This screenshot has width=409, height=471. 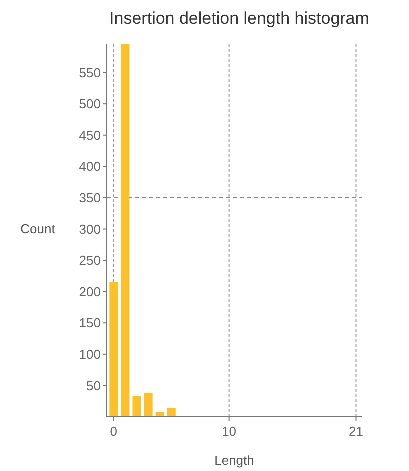 What do you see at coordinates (90, 72) in the screenshot?
I see `y-tick-label: 550` at bounding box center [90, 72].